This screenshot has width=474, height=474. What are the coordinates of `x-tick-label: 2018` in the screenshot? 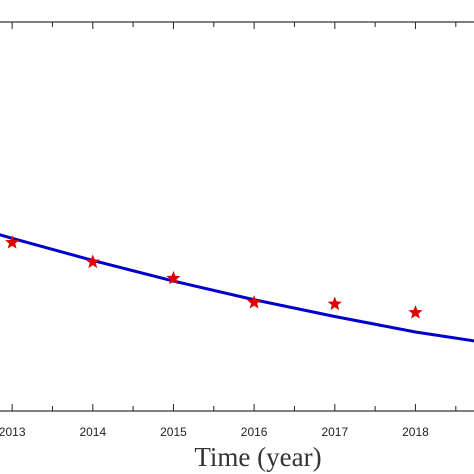 It's located at (415, 432).